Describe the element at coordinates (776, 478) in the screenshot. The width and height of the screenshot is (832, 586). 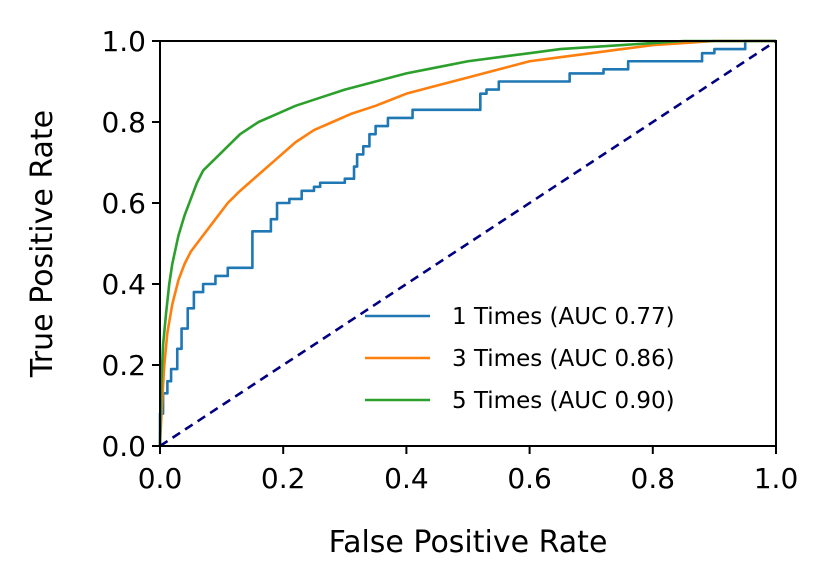
I see `x-tick-label: 1.0` at that location.